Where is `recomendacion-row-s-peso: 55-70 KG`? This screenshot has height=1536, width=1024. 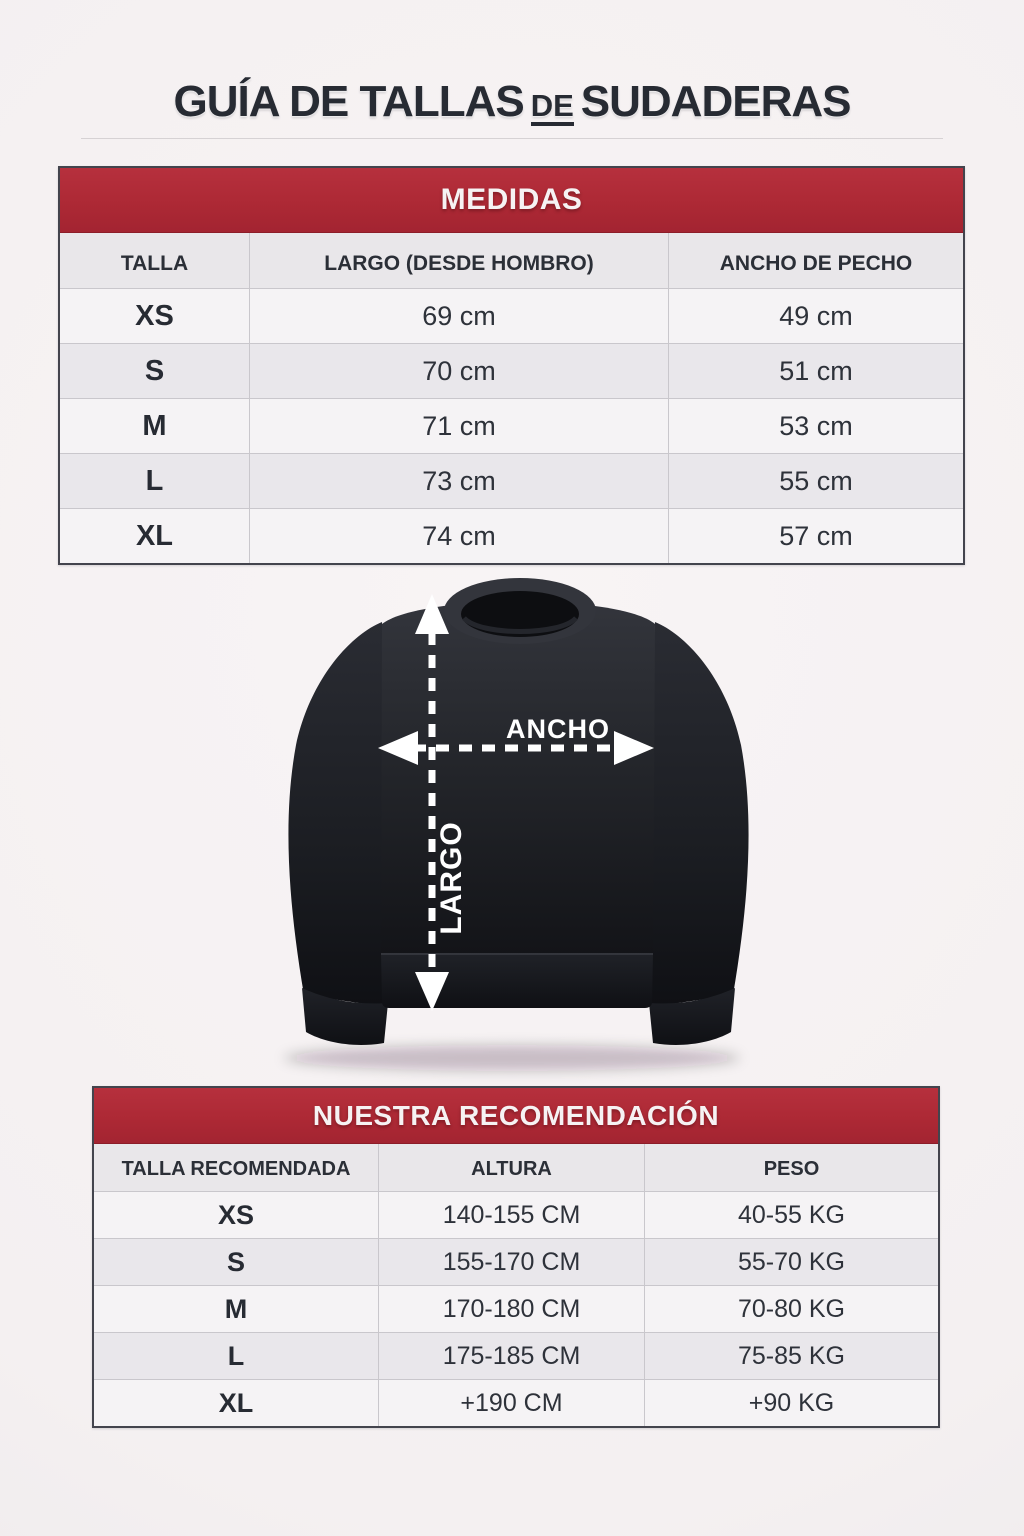 recomendacion-row-s-peso: 55-70 KG is located at coordinates (791, 1261).